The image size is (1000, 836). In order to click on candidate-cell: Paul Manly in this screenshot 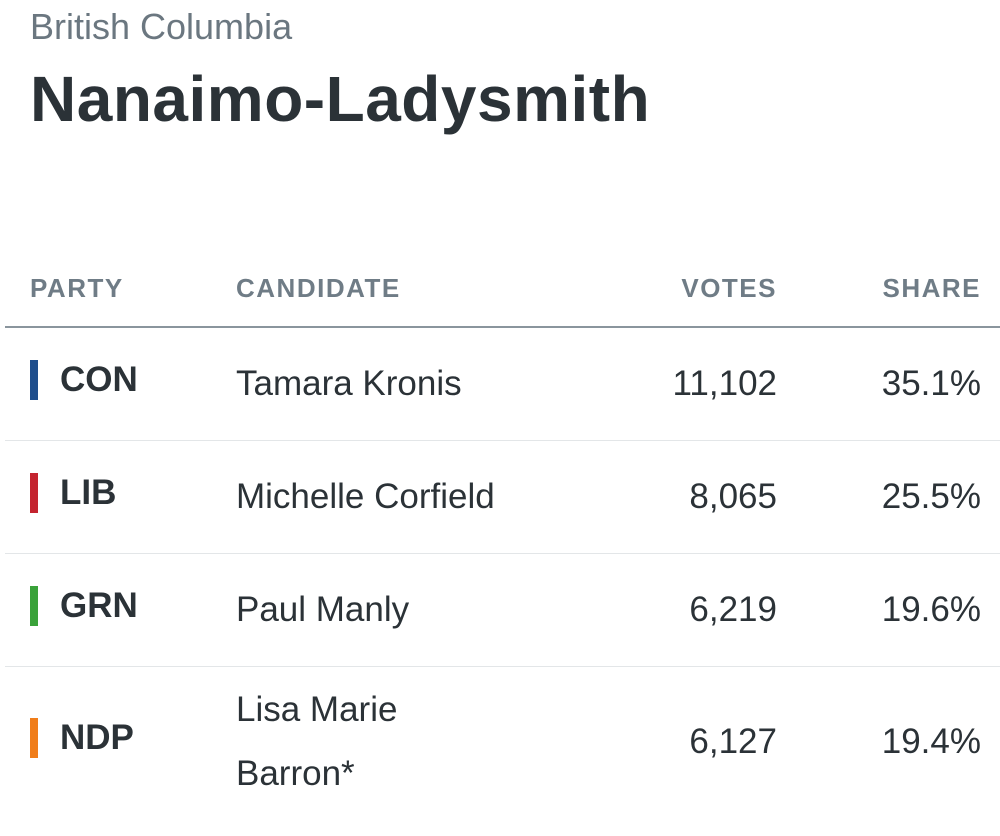, I will do `click(410, 610)`.